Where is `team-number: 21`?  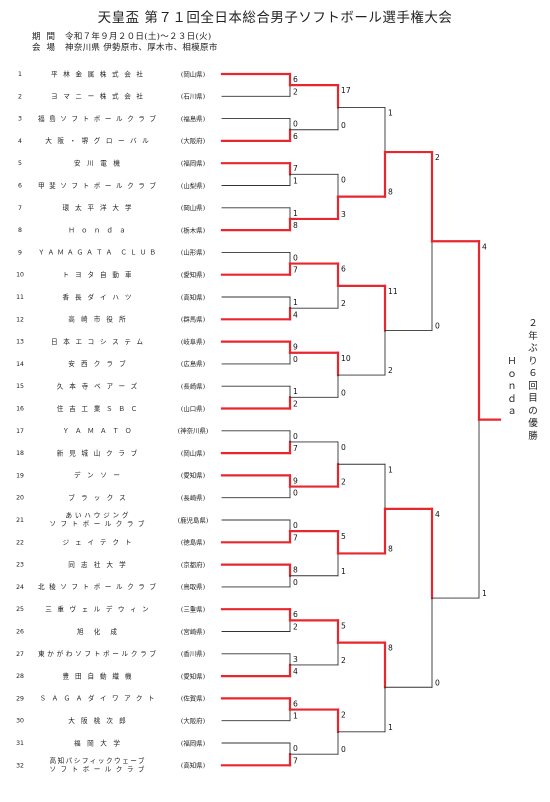 team-number: 21 is located at coordinates (20, 520).